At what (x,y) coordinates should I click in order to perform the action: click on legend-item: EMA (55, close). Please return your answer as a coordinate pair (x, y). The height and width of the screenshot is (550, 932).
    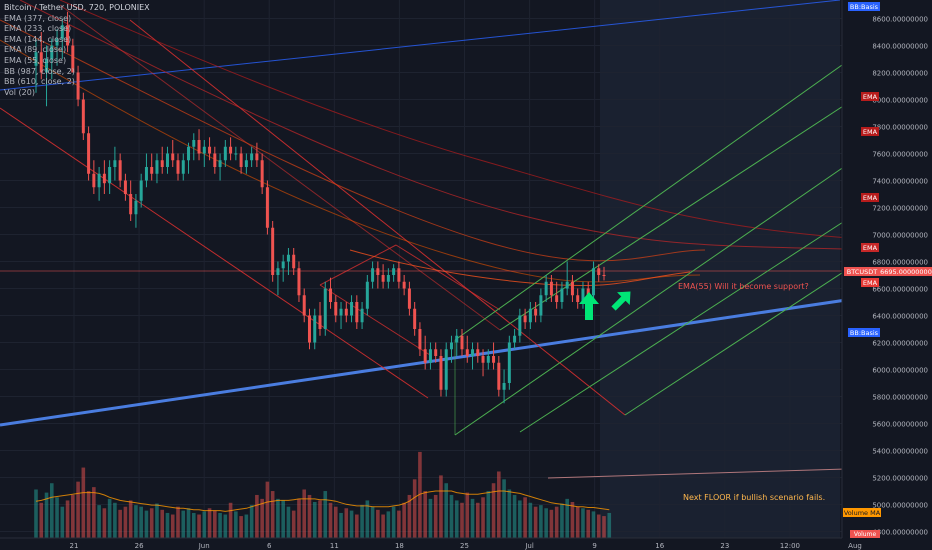
    Looking at the image, I should click on (35, 60).